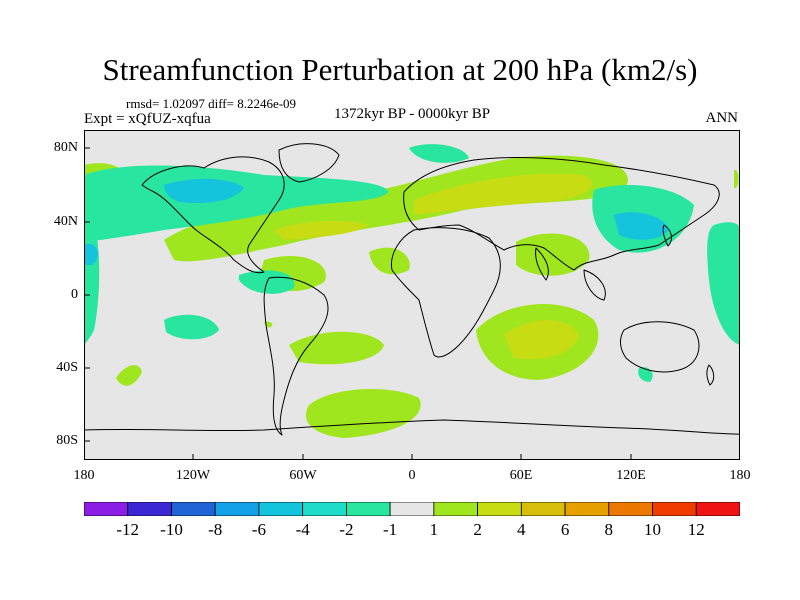 This screenshot has height=600, width=800. I want to click on season-label: ANN, so click(722, 118).